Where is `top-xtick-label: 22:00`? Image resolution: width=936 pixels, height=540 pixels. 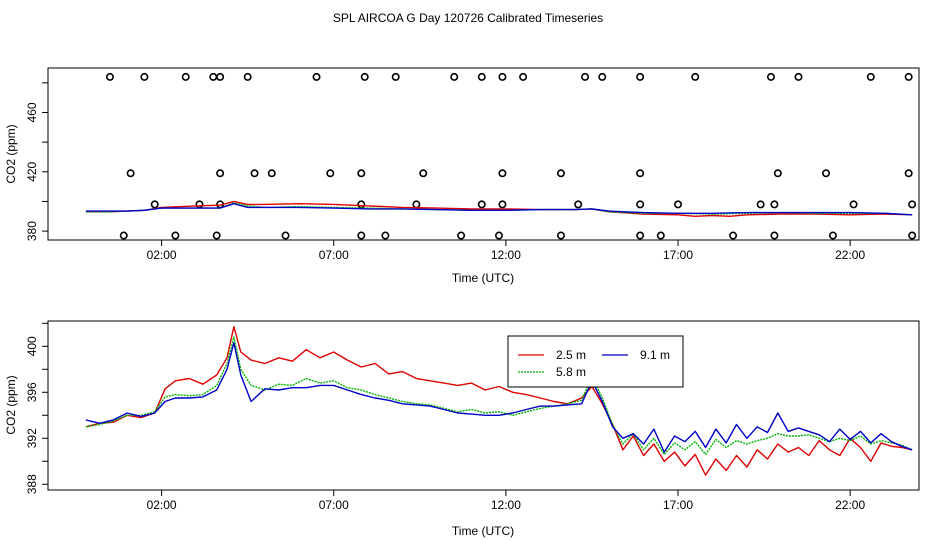
top-xtick-label: 22:00 is located at coordinates (850, 255).